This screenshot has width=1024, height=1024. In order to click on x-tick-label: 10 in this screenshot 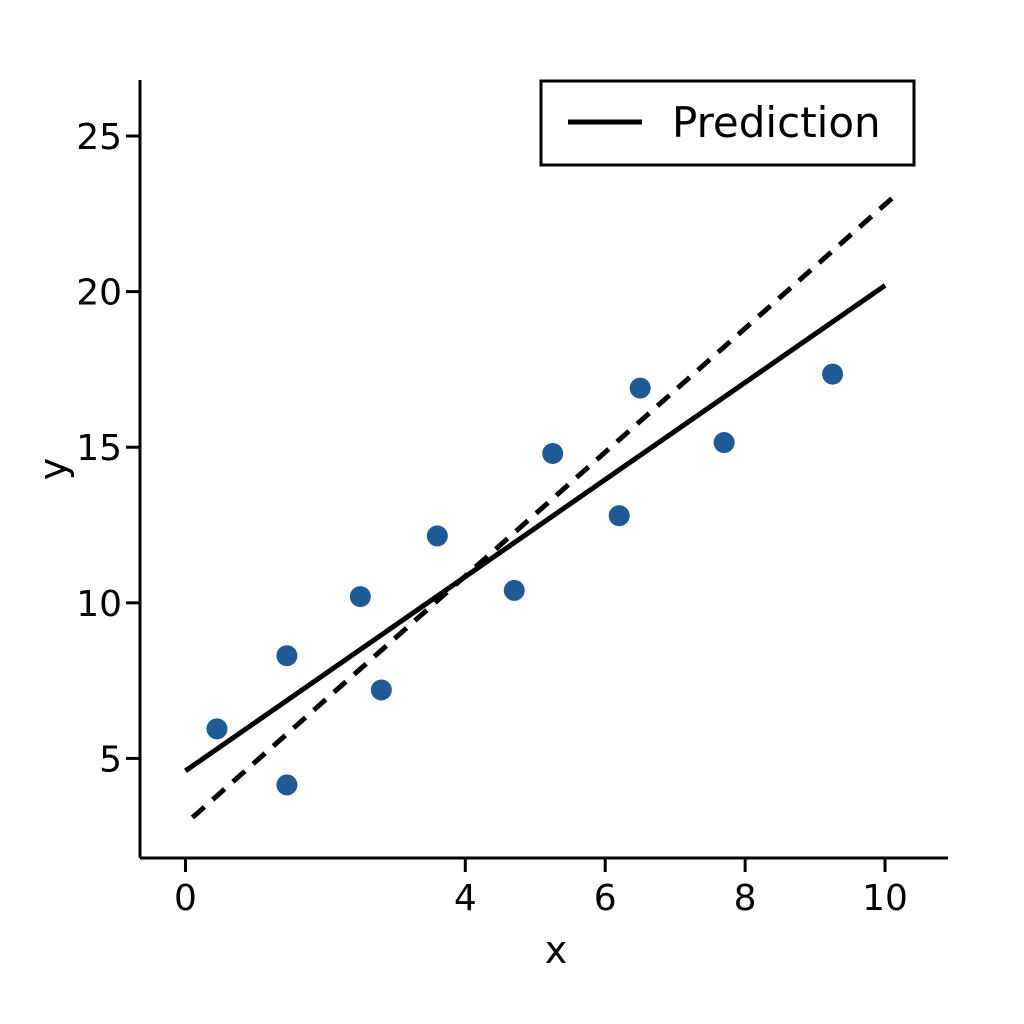, I will do `click(885, 898)`.